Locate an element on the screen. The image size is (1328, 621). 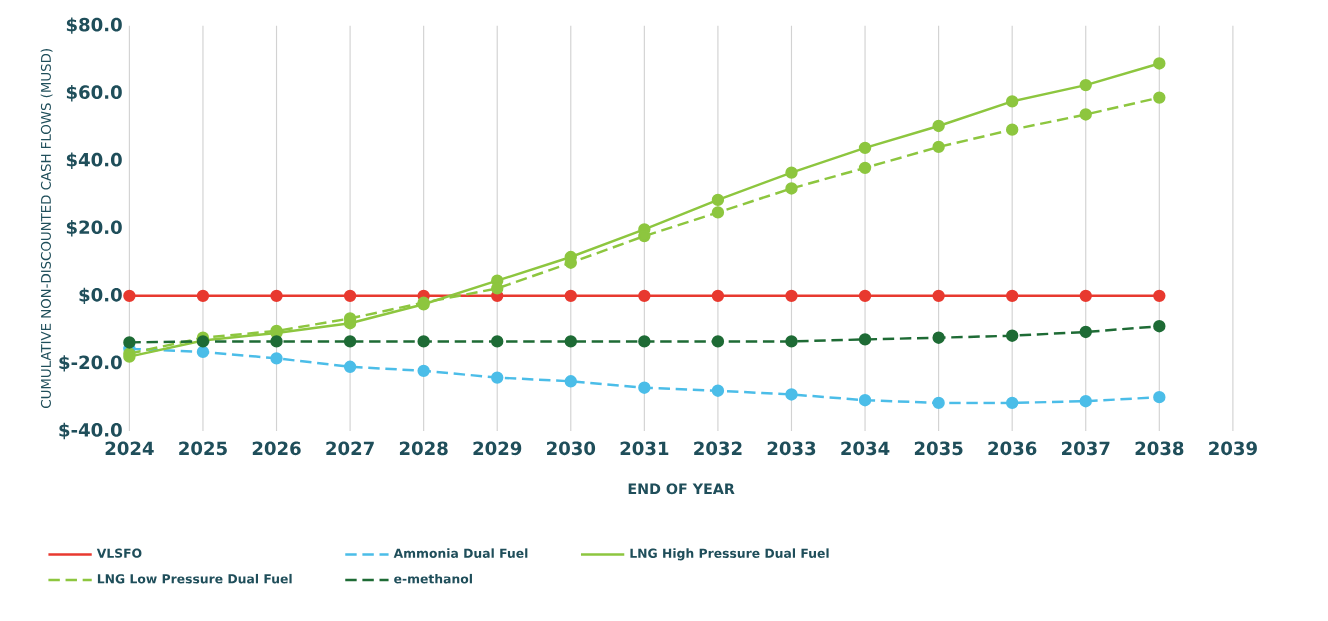
y-tick-label: $40.0 is located at coordinates (94, 160).